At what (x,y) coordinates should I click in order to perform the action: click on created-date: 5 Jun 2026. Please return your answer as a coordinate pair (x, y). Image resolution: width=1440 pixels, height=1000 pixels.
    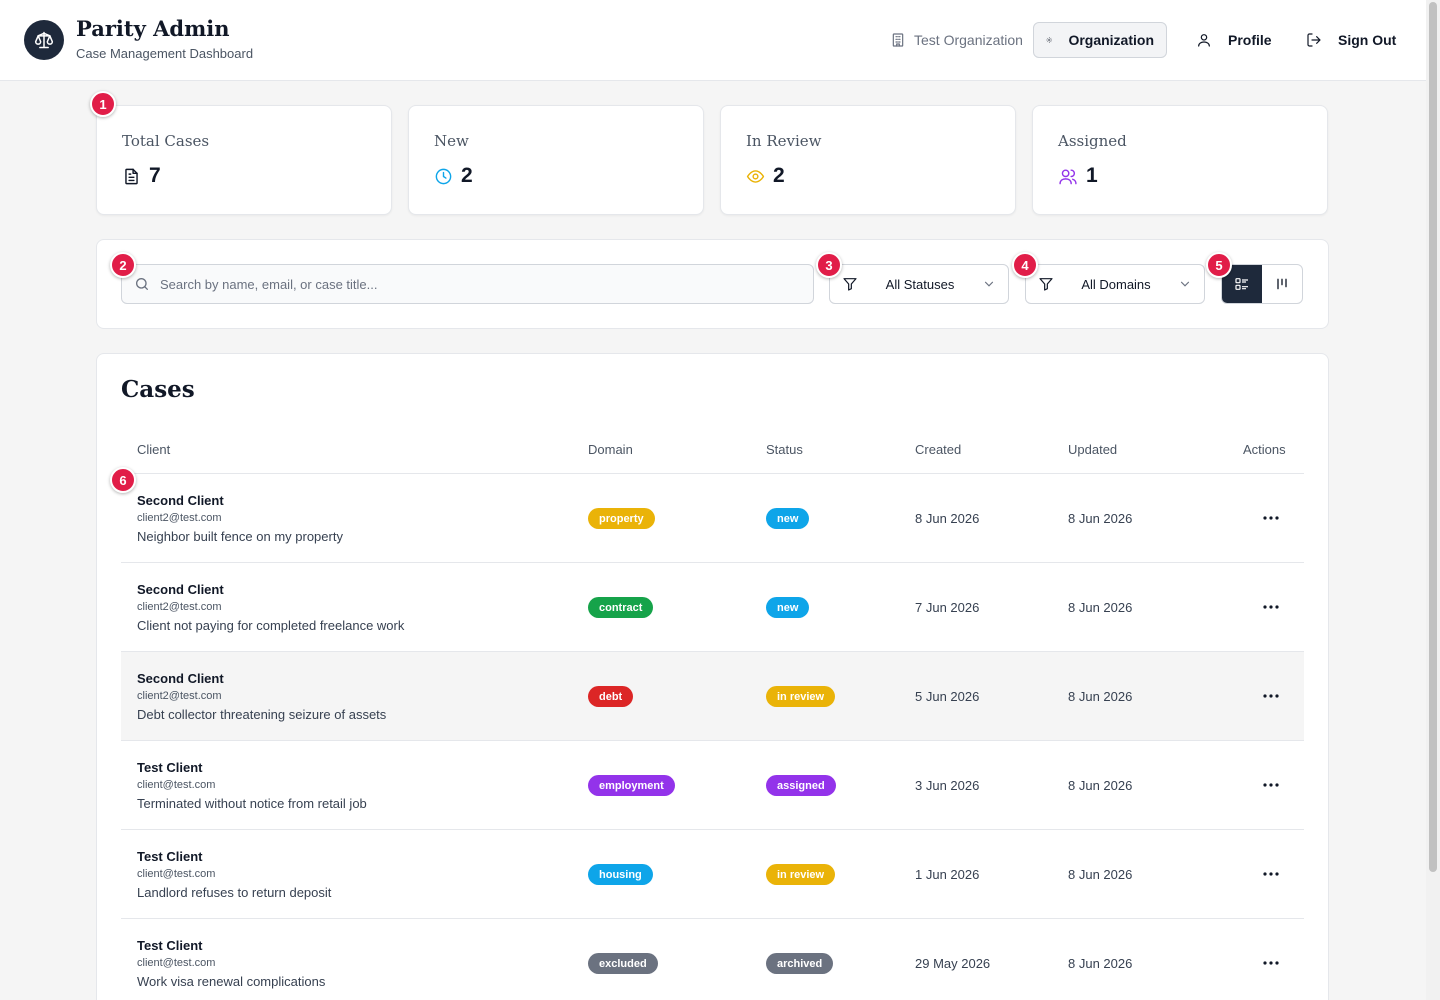
    Looking at the image, I should click on (947, 696).